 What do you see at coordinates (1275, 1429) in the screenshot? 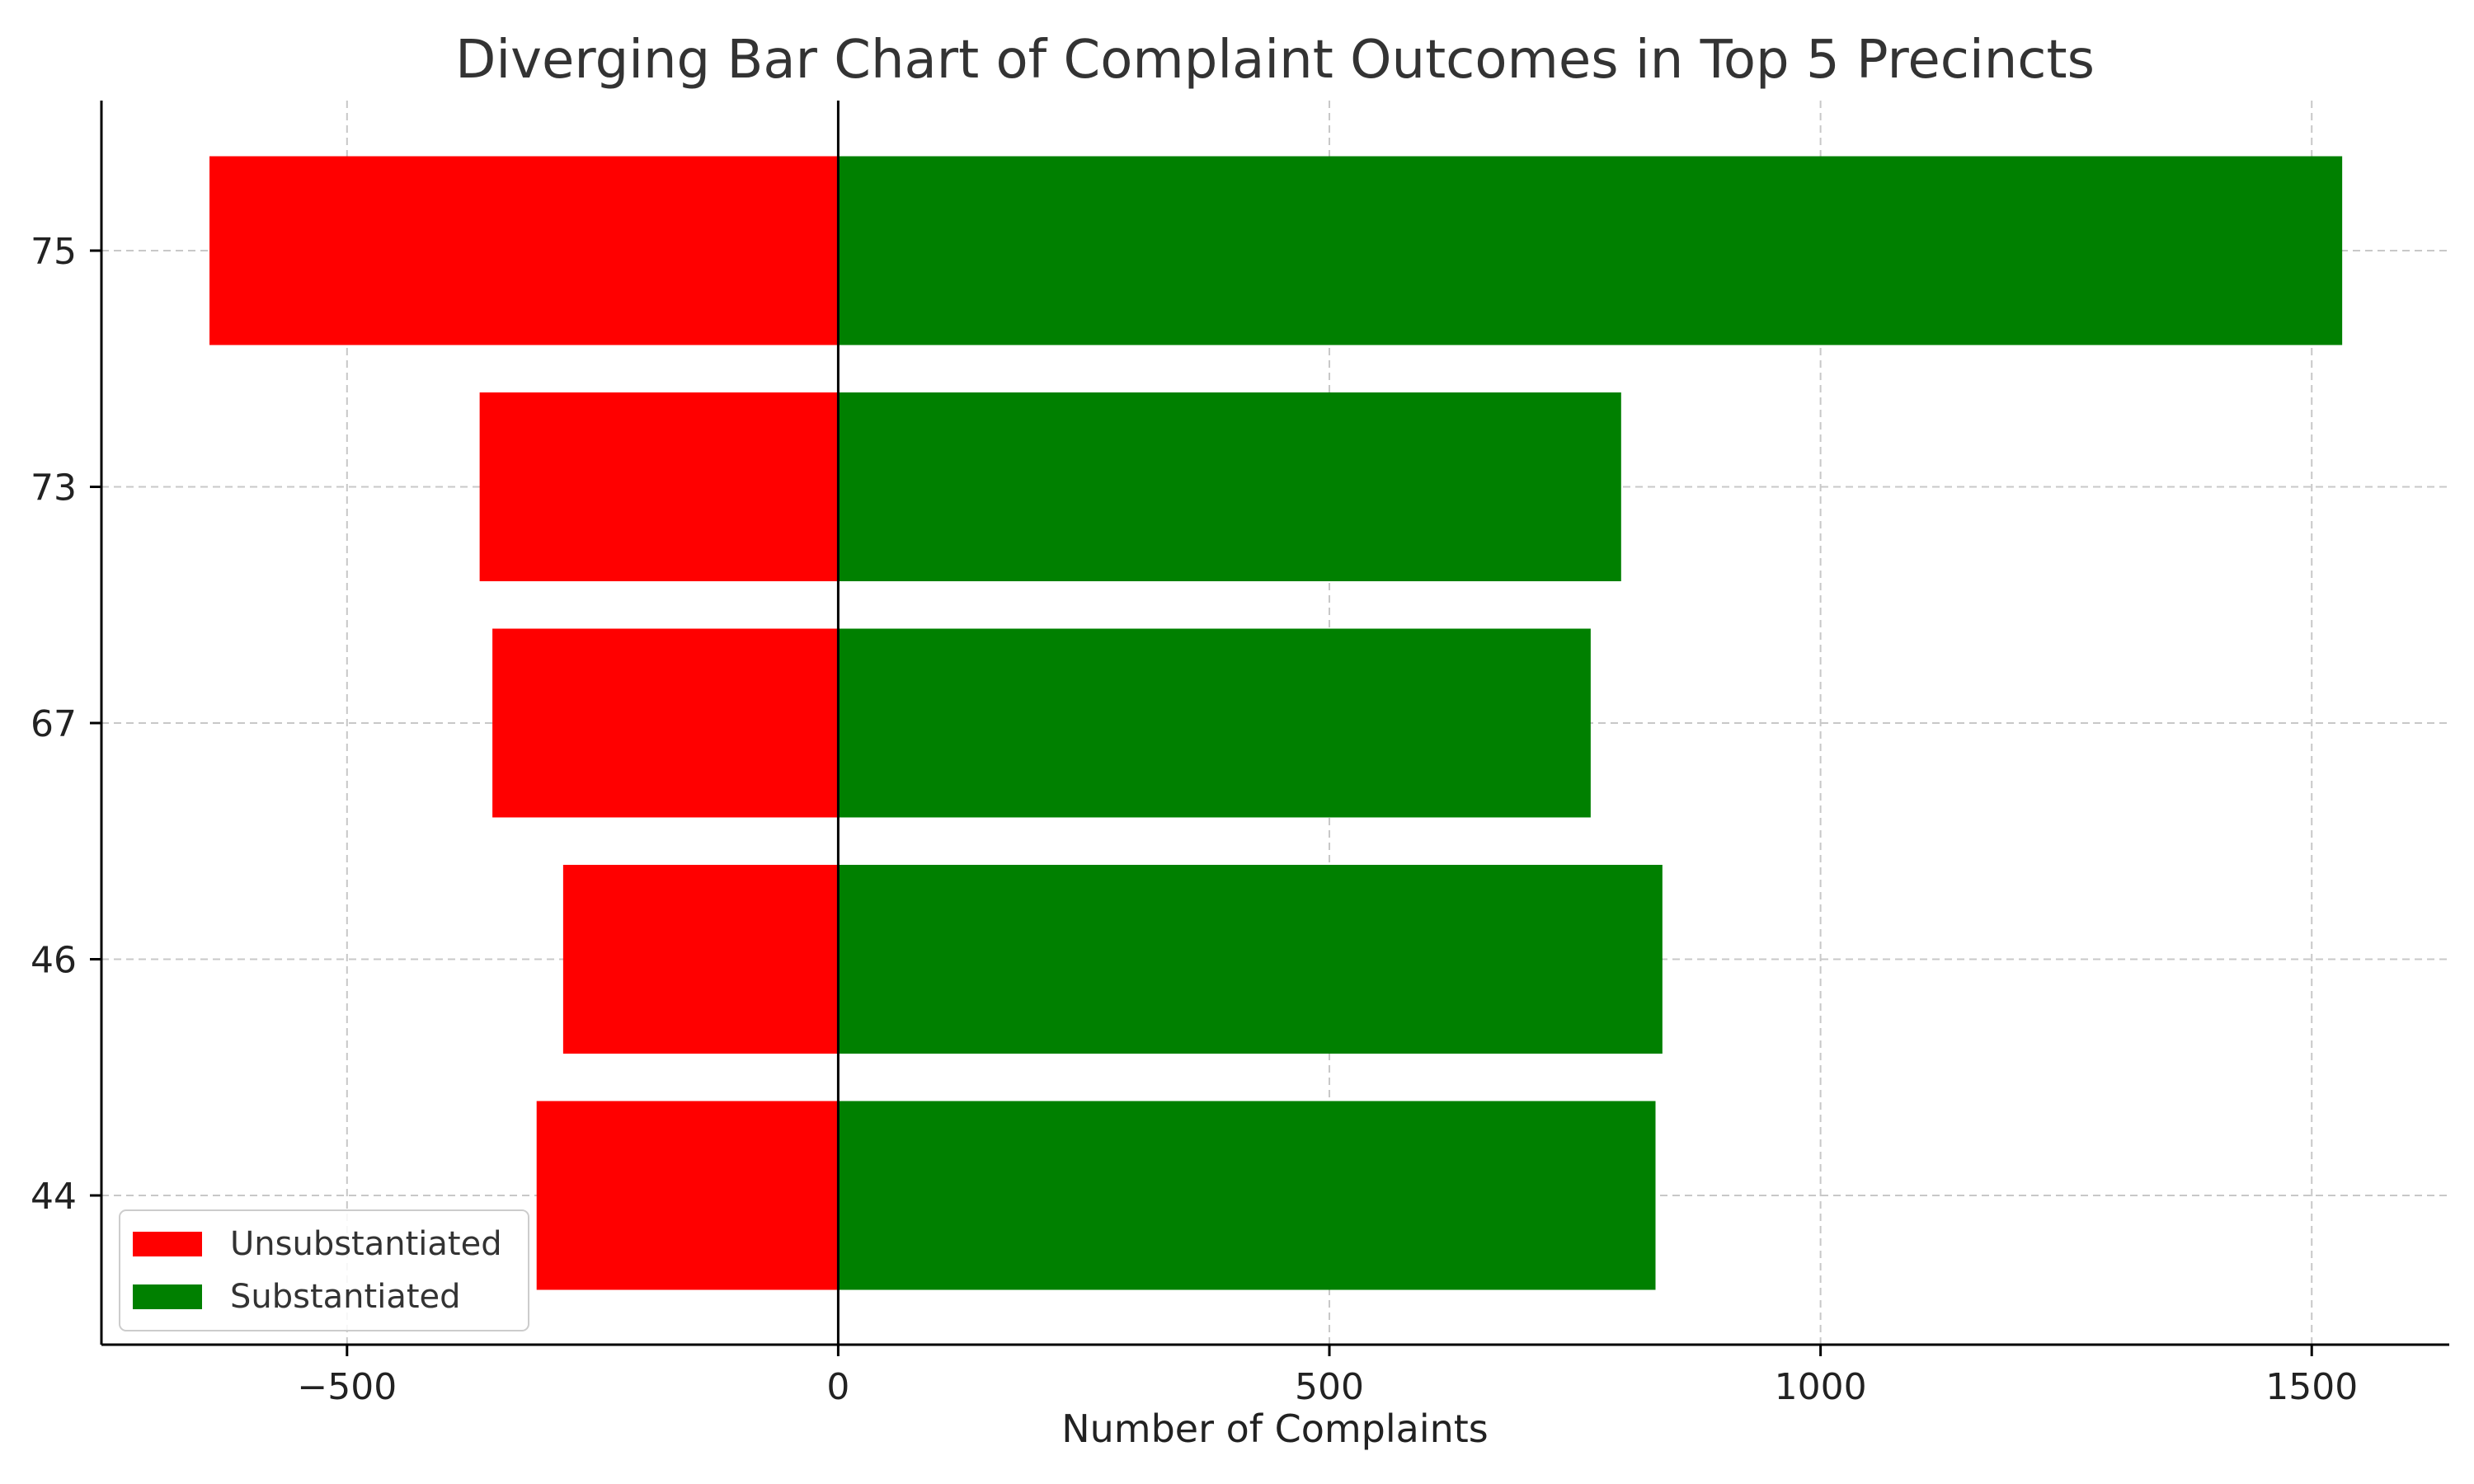
I see `x-axis-label: Number of Complaints` at bounding box center [1275, 1429].